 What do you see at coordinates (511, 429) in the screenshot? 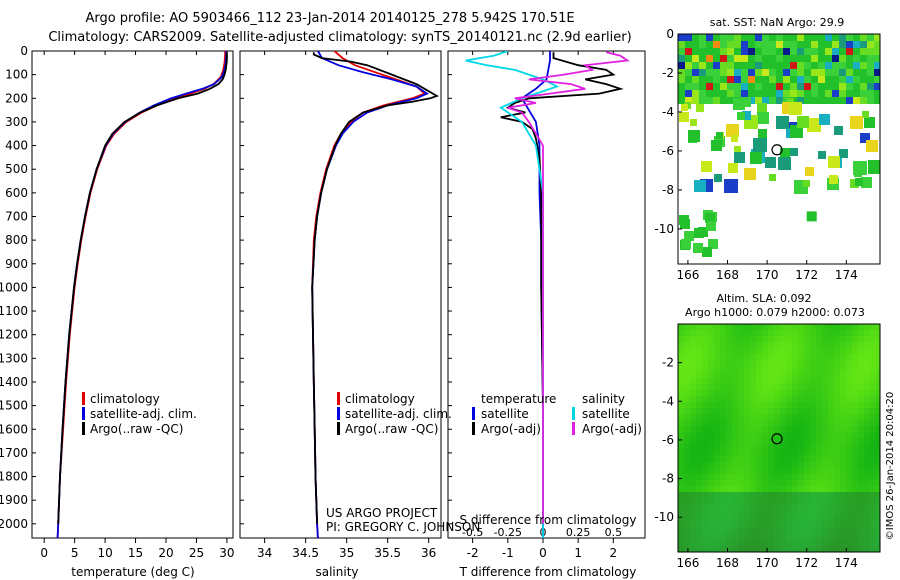
I see `legend-t-argo: Argo(-adj)` at bounding box center [511, 429].